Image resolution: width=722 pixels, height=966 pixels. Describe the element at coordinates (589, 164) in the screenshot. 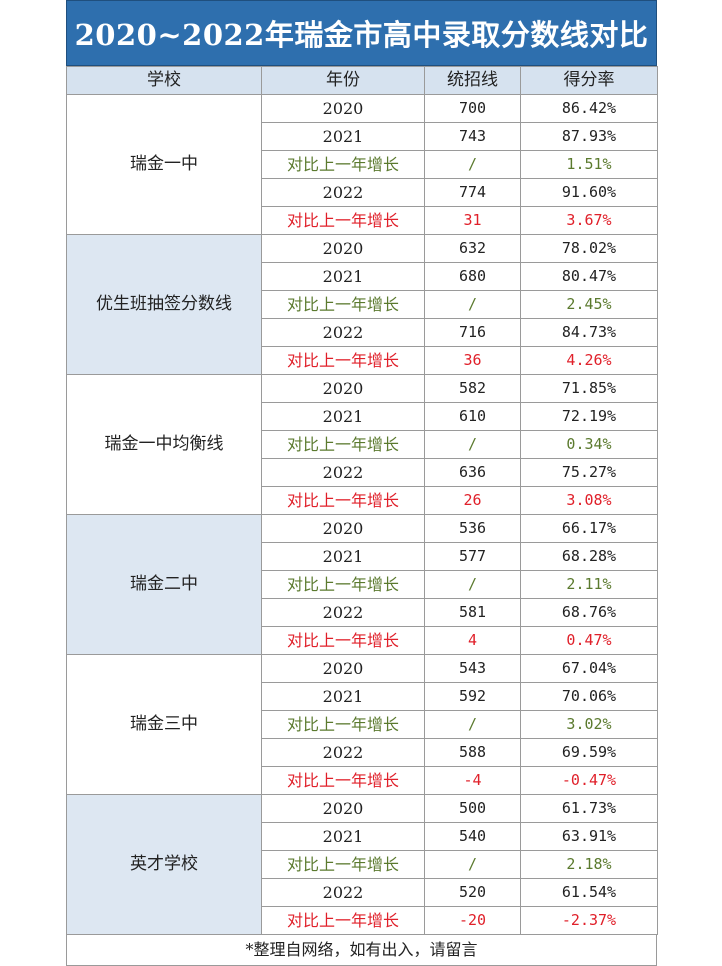

I see `score-rate-cell: 1.51%` at that location.